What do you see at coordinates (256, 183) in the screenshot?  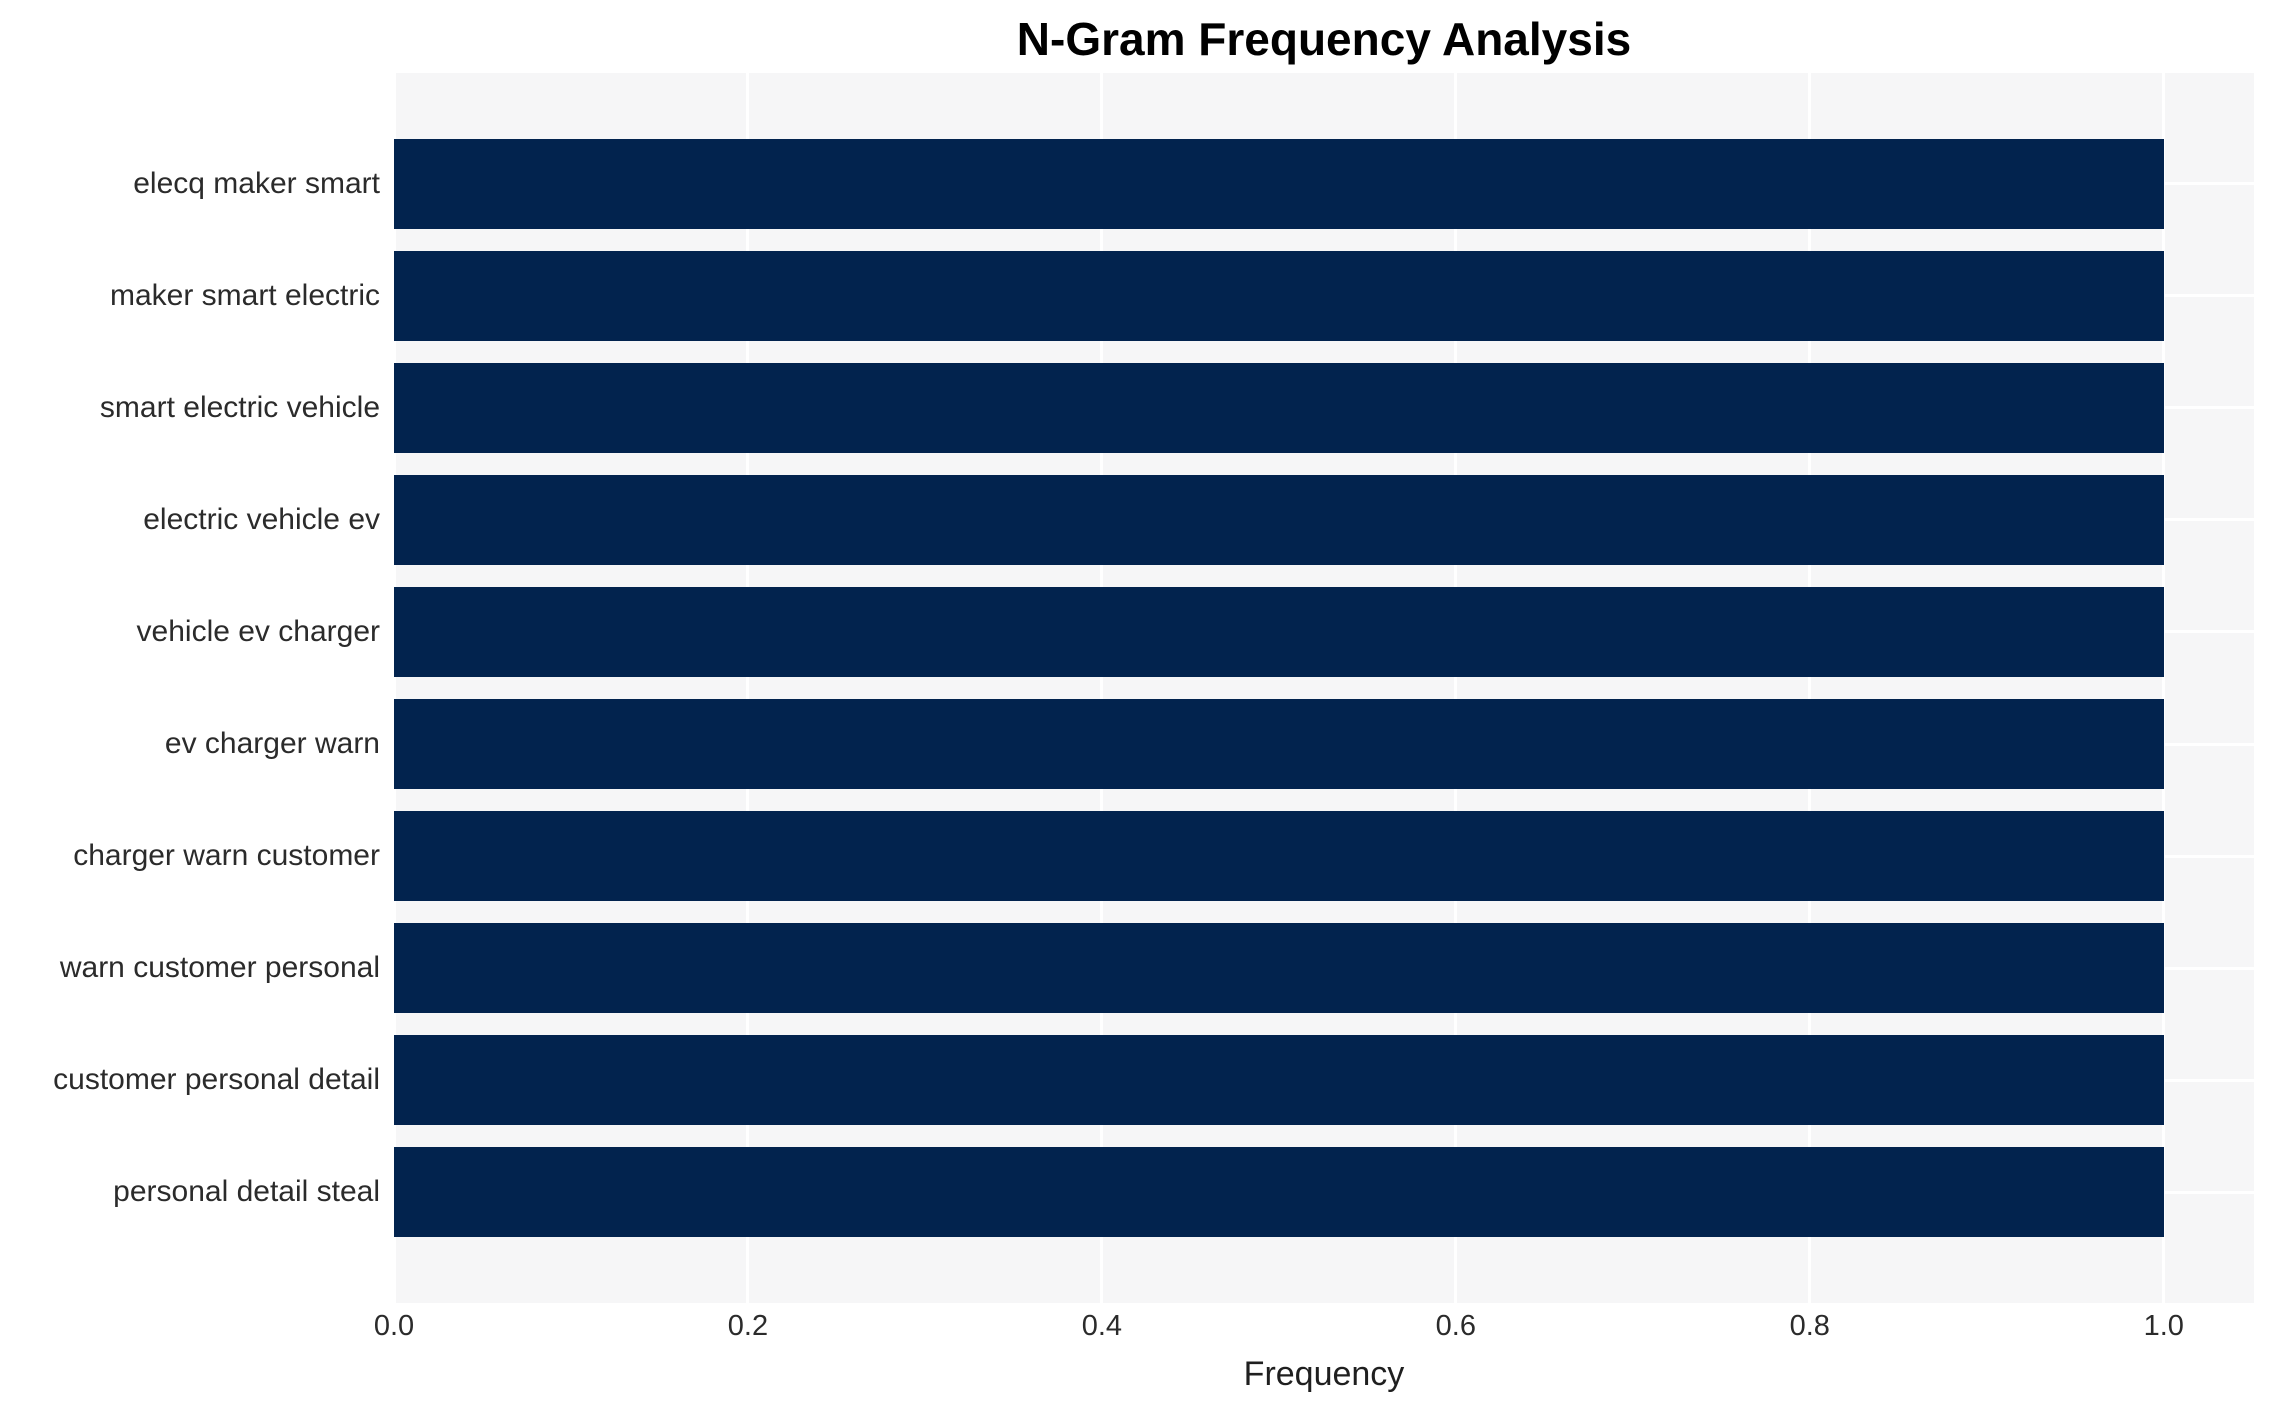 I see `y-tick-label: elecq maker smart` at bounding box center [256, 183].